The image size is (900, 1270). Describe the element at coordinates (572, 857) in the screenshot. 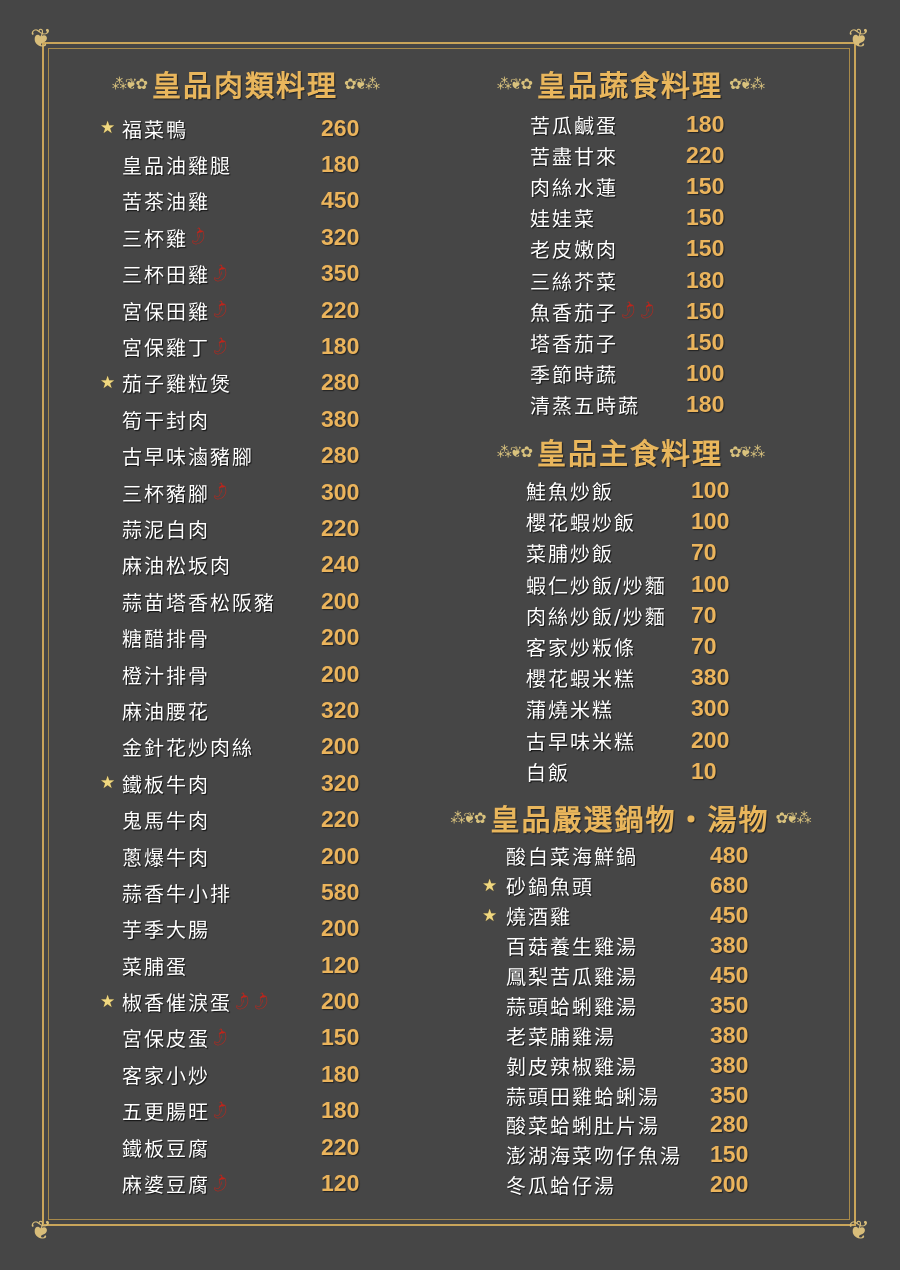

I see `item-name: 酸白菜海鮮鍋` at that location.